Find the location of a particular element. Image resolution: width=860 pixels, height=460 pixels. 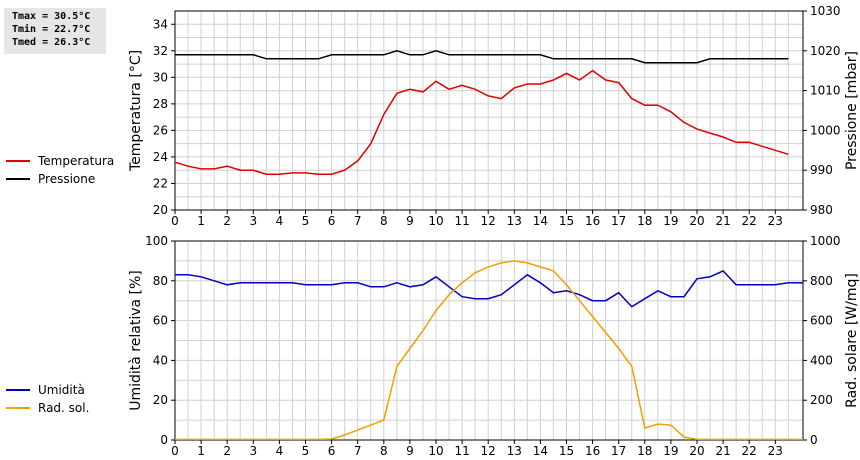

y-left-tick-label: 28 is located at coordinates (160, 104).